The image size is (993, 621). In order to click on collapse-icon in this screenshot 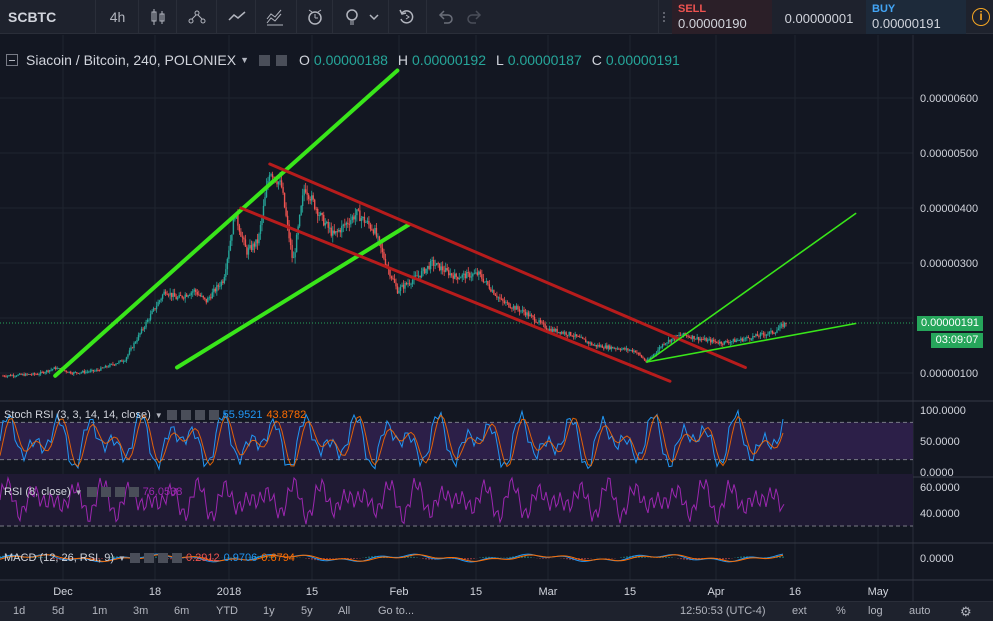, I will do `click(12, 60)`.